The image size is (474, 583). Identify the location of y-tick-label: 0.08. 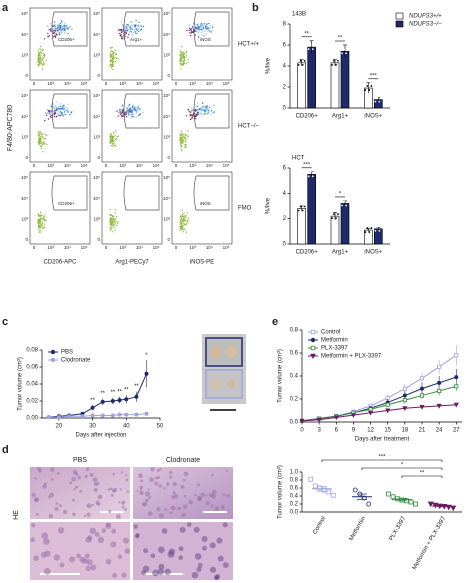
(32, 351).